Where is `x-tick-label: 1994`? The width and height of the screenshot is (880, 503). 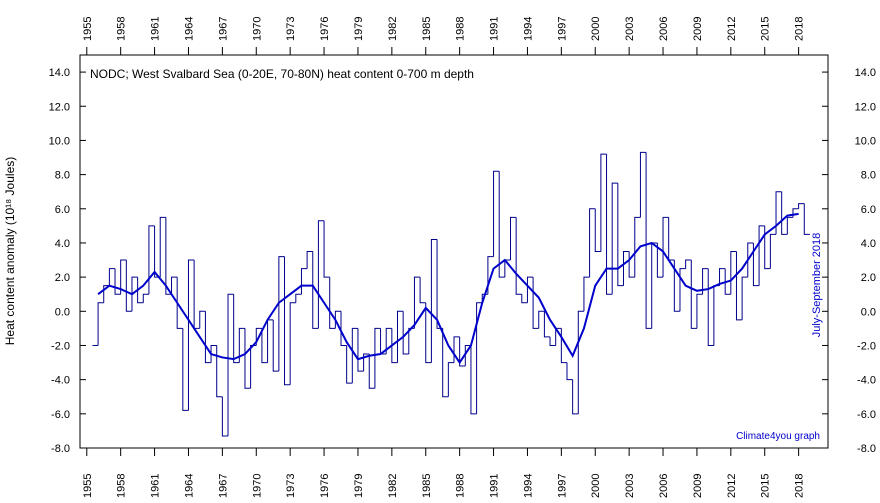
x-tick-label: 1994 is located at coordinates (528, 29).